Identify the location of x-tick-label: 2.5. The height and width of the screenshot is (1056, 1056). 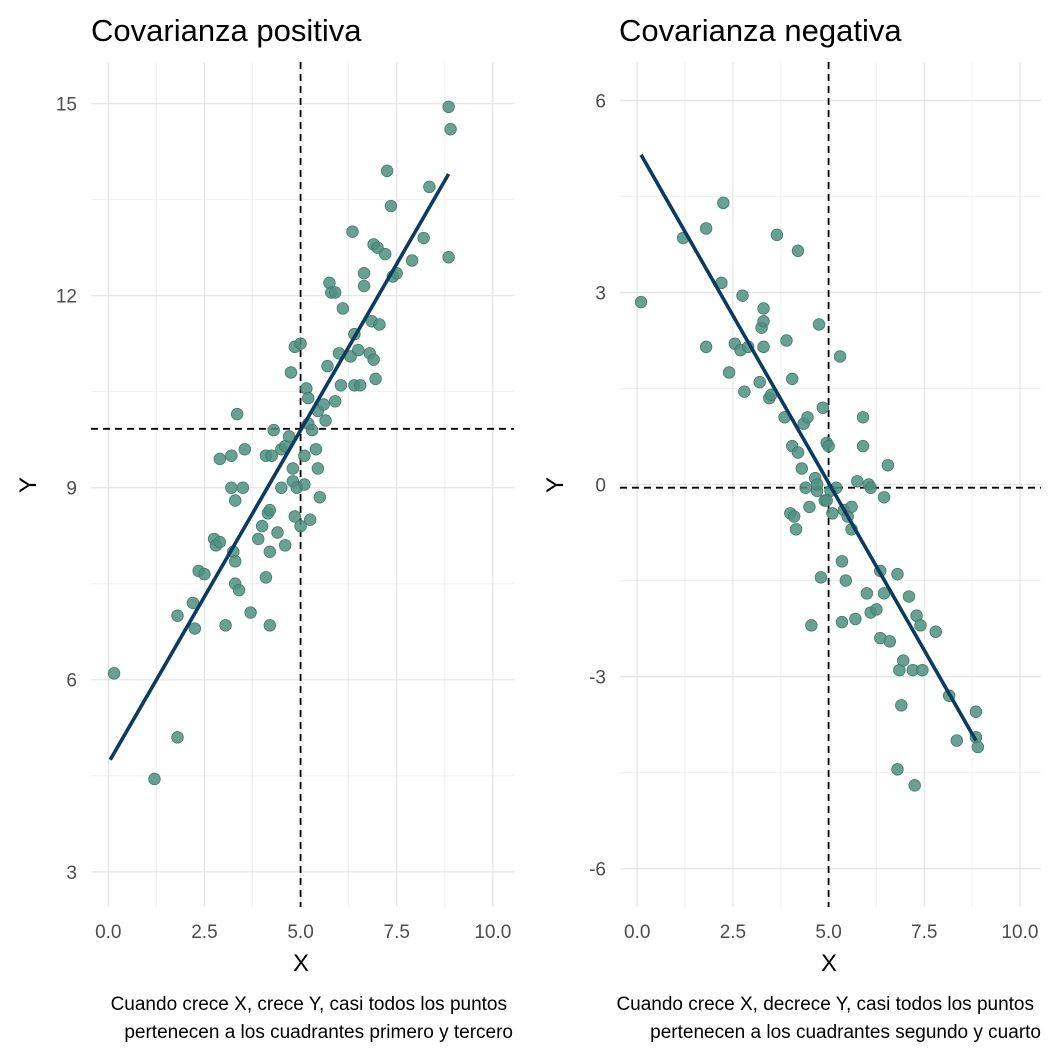
(204, 932).